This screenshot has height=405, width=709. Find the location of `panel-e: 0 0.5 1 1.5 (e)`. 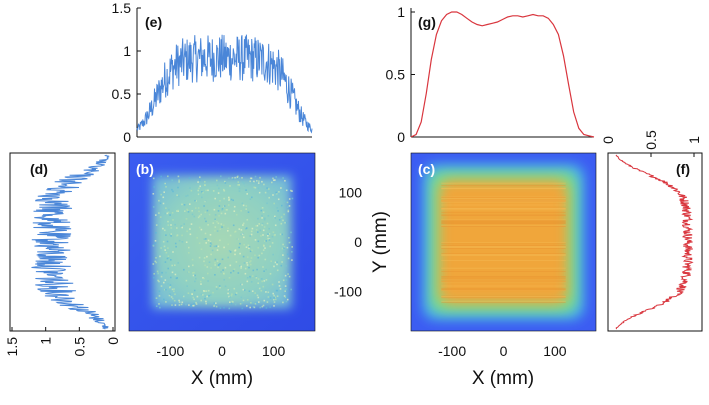

panel-e: 0 0.5 1 1.5 (e) is located at coordinates (212, 72).